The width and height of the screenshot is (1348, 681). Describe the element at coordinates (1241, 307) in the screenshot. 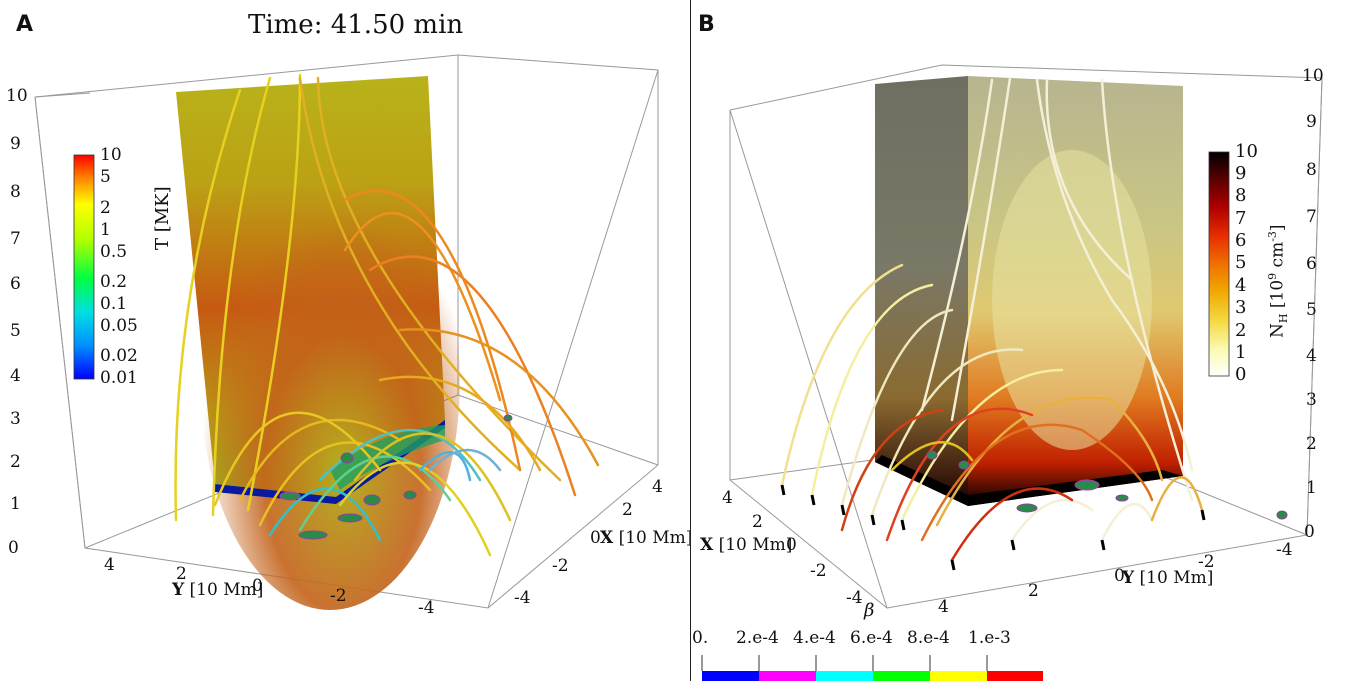

I see `cbar-tick: 3` at that location.